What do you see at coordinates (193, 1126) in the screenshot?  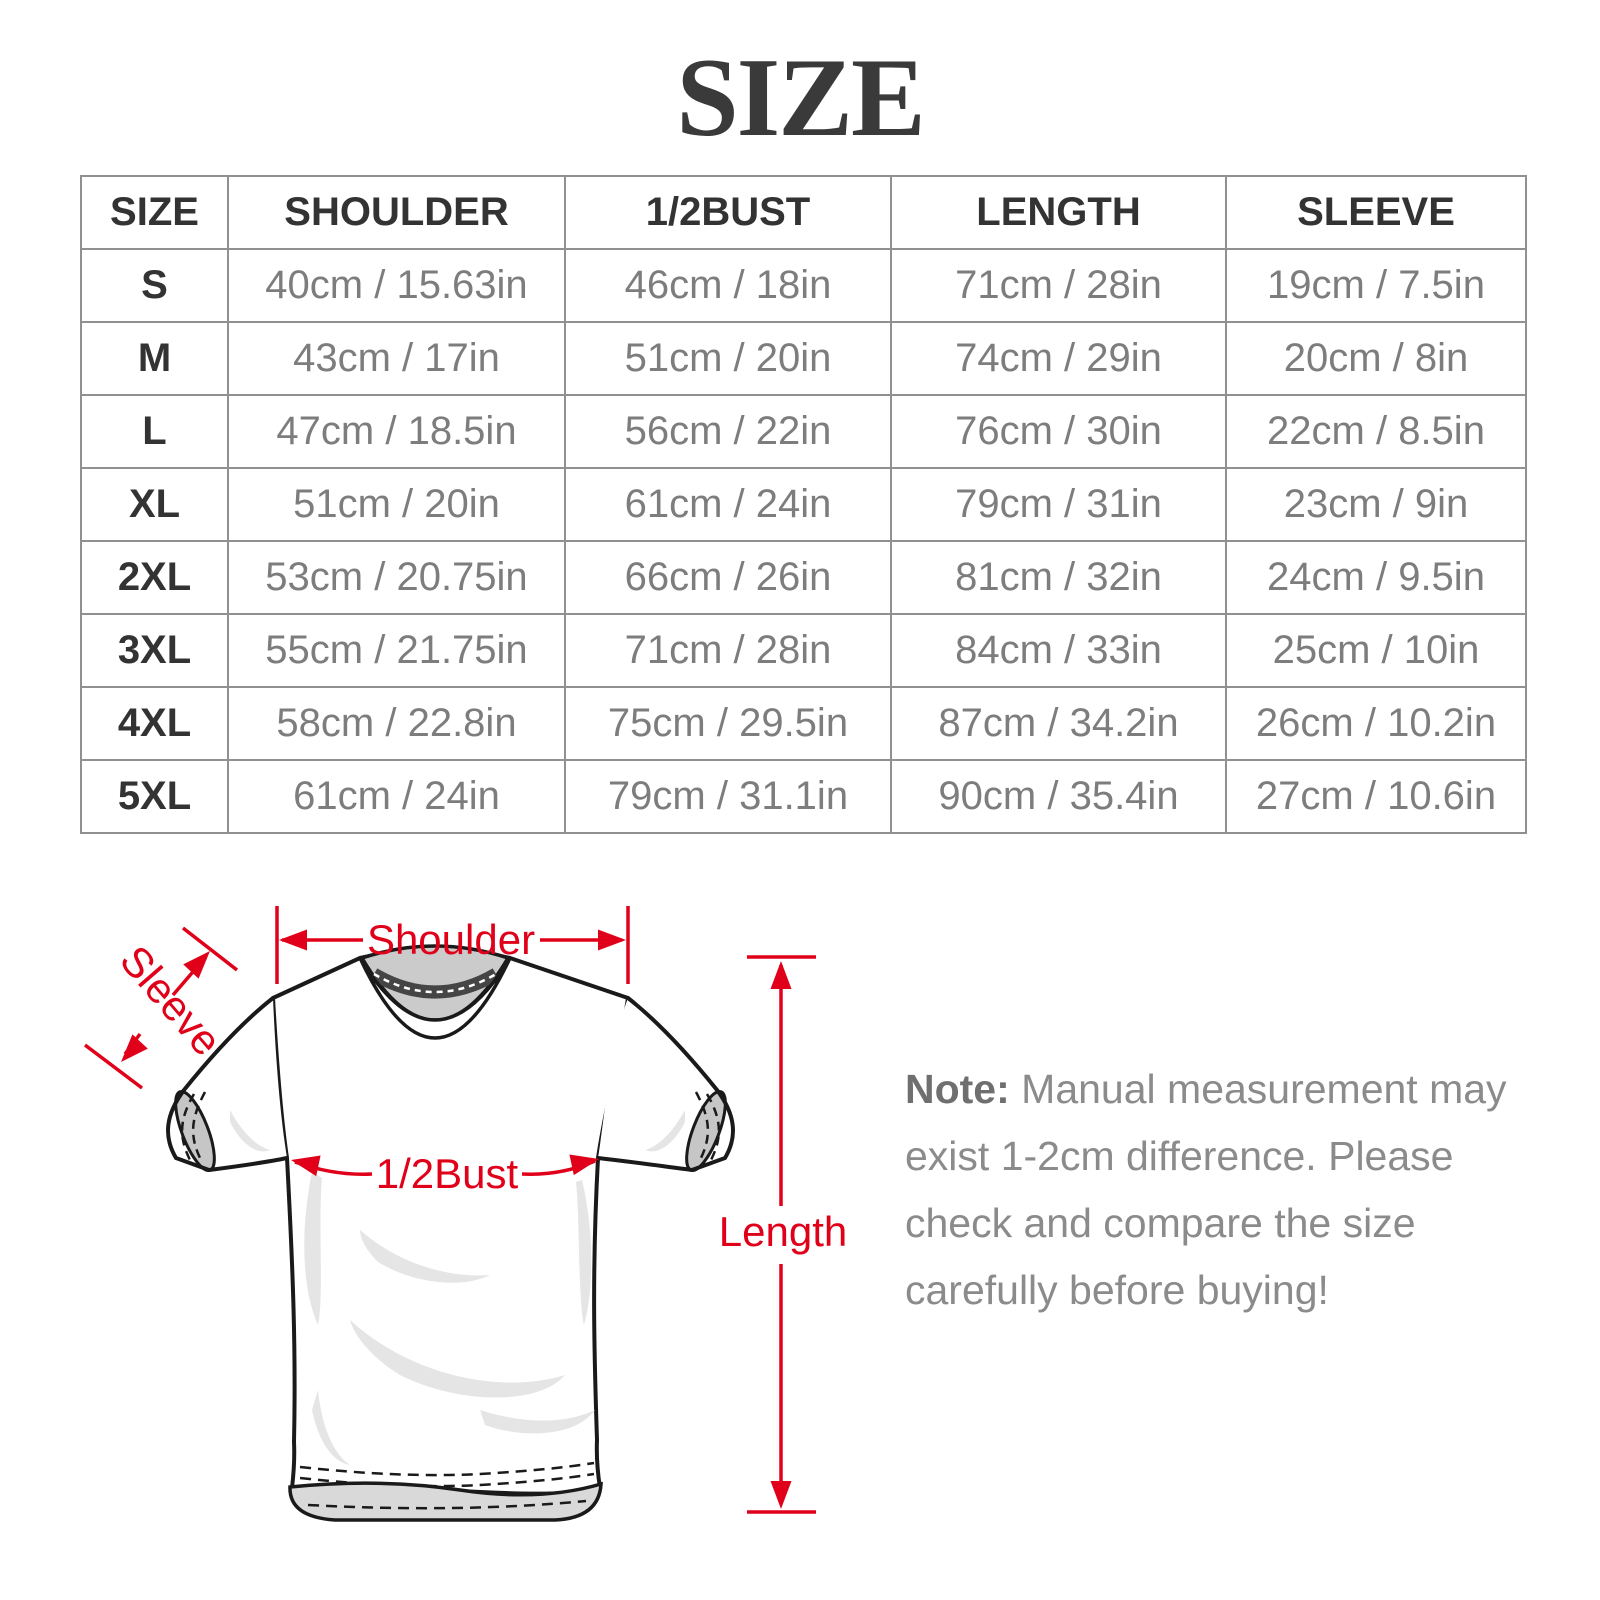 I see `left-cuff-stitches` at bounding box center [193, 1126].